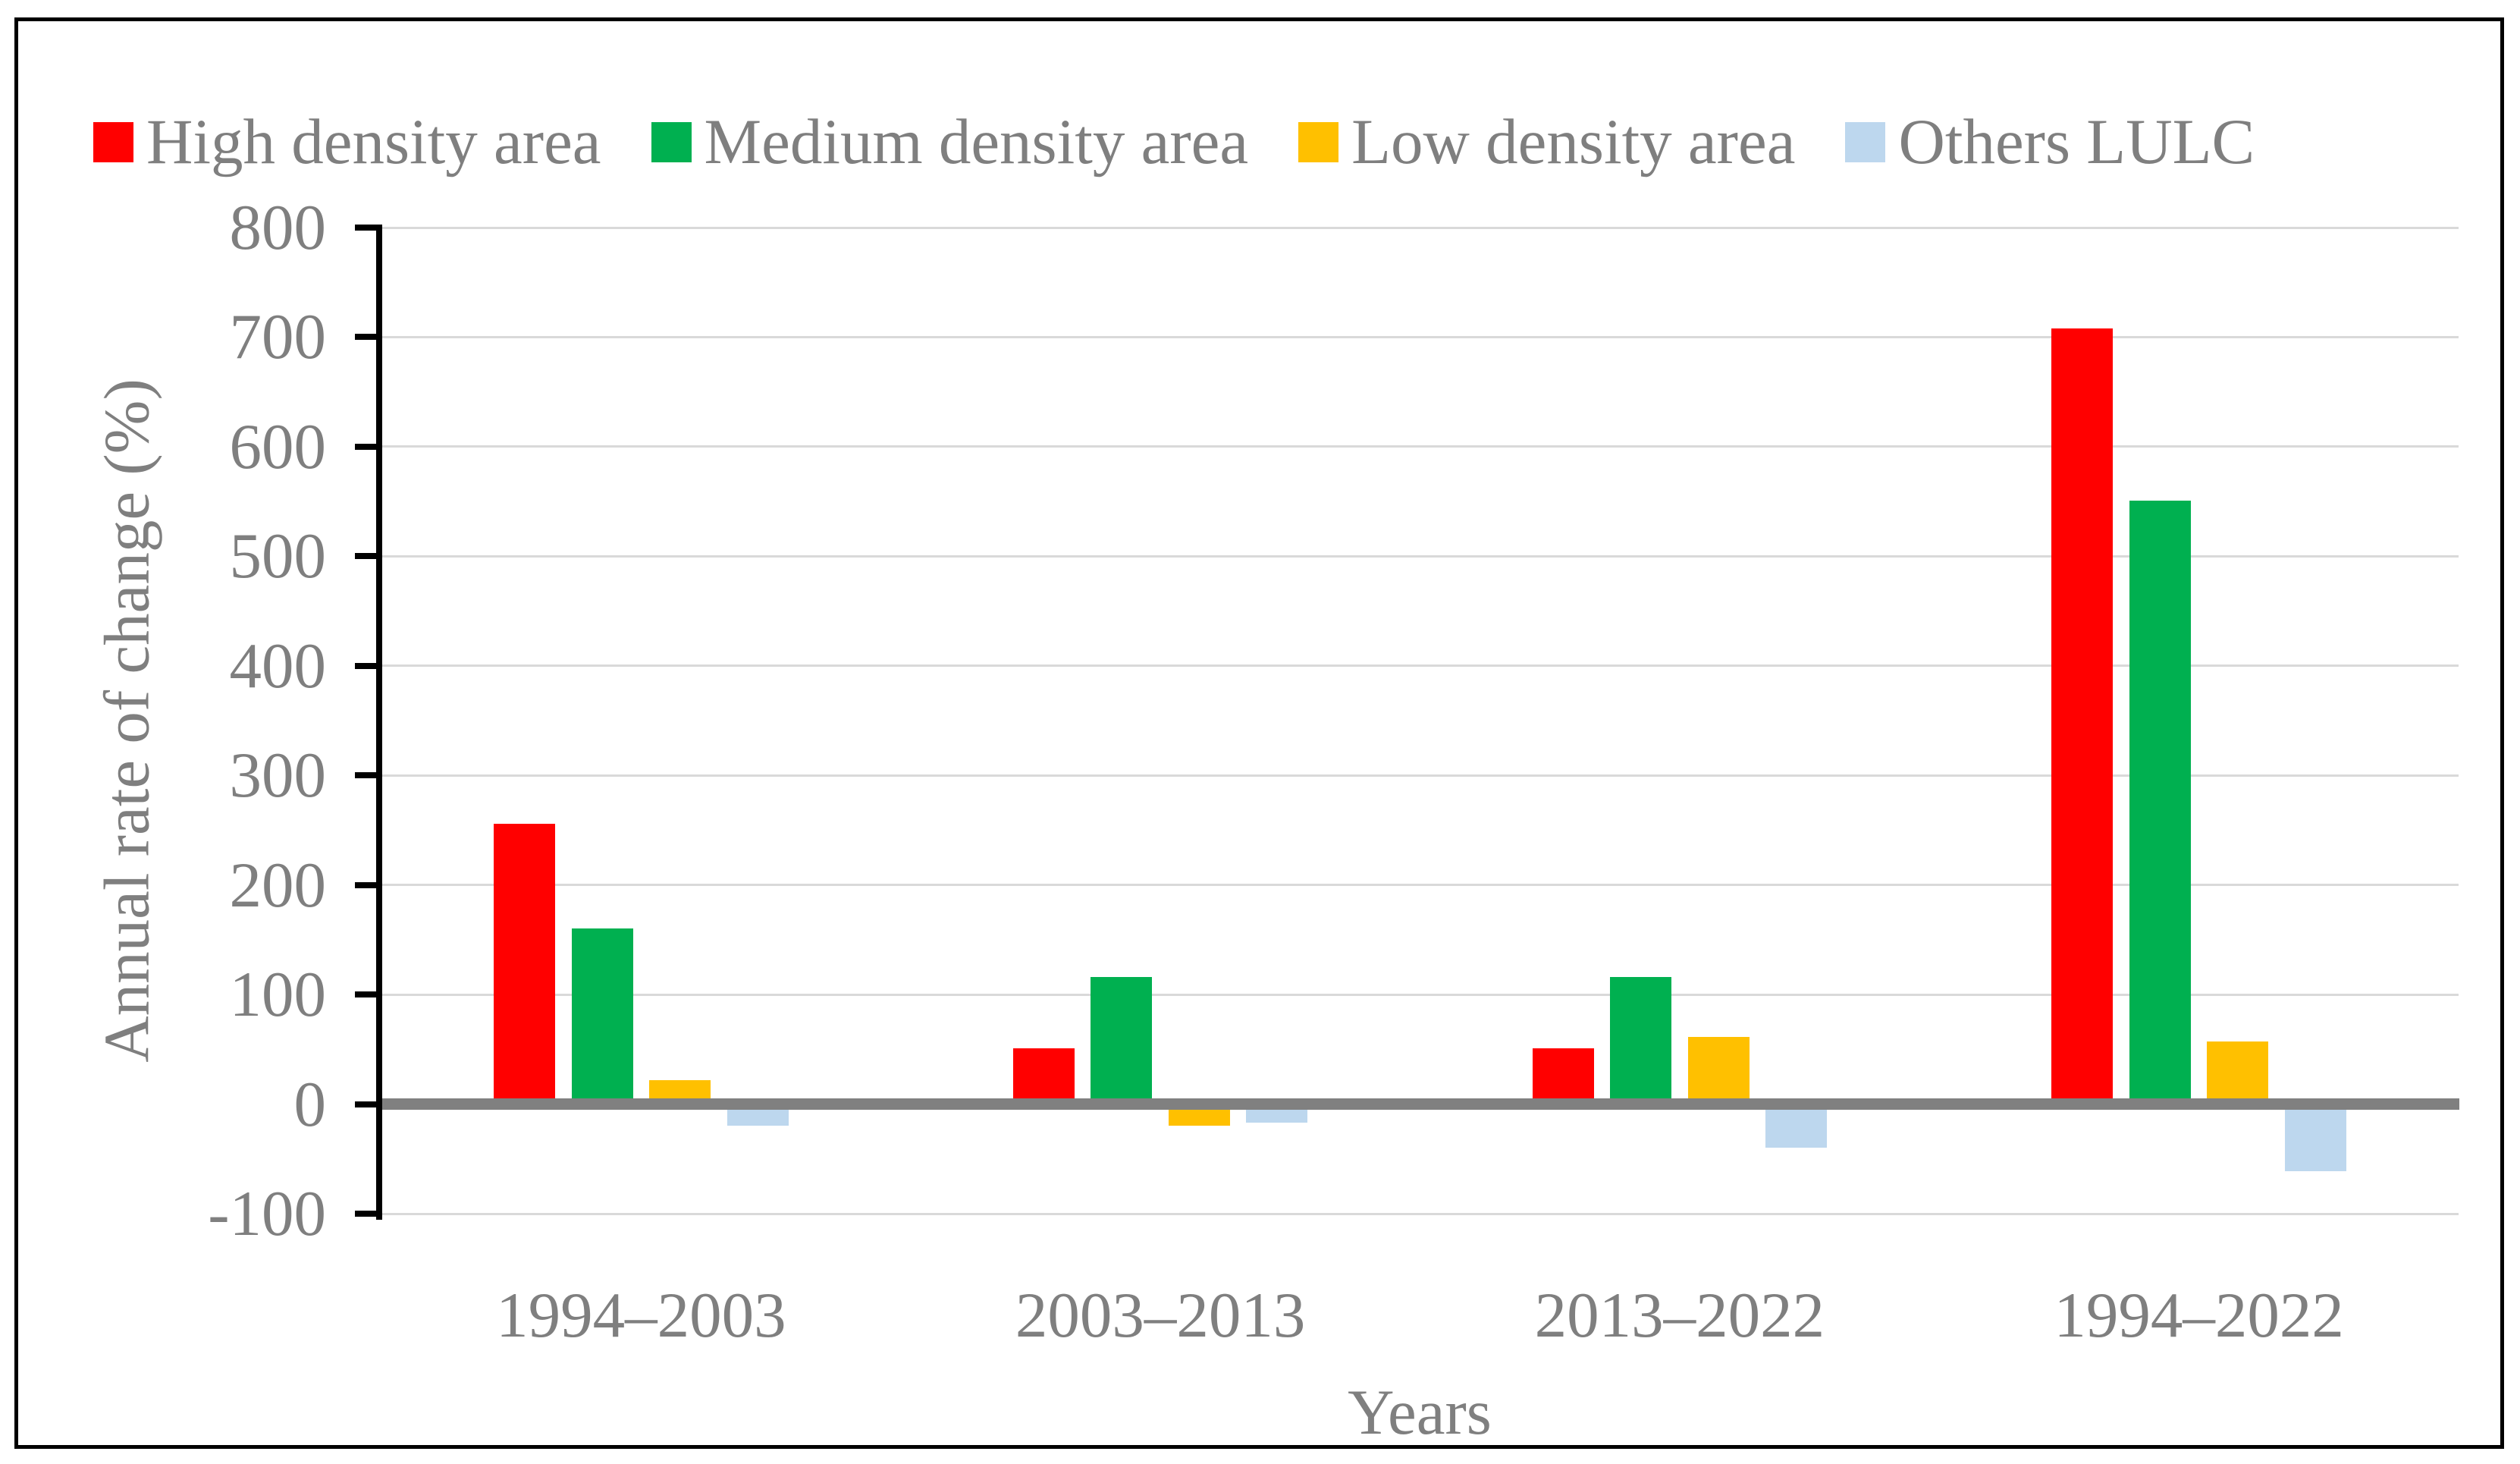 This screenshot has width=2520, height=1464. I want to click on legend-item-low-density-area: Low density area, so click(1546, 142).